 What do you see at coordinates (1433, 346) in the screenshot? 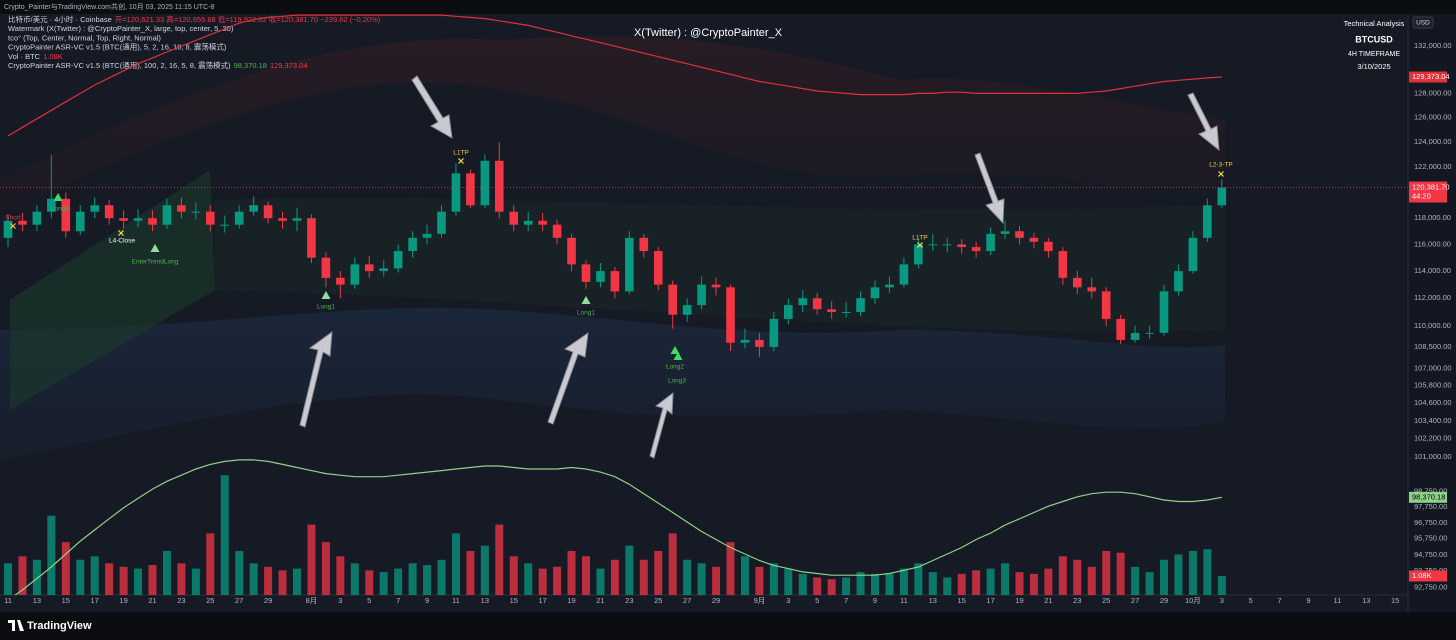
I see `y-tick-label: 108,500.00` at bounding box center [1433, 346].